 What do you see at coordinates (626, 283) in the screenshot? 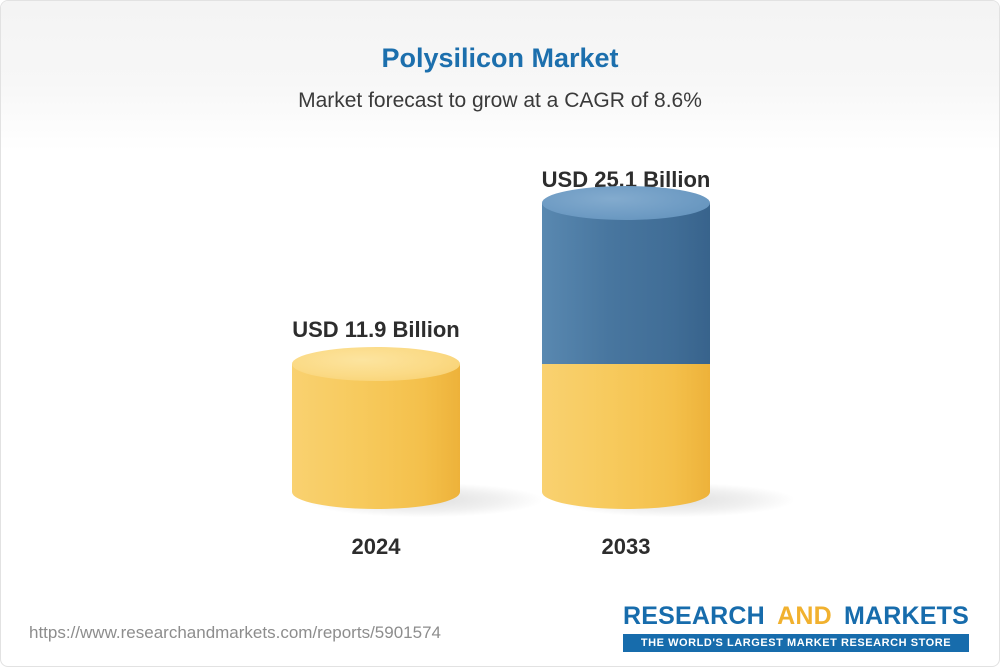
I see `bar-2033-growth-segment` at bounding box center [626, 283].